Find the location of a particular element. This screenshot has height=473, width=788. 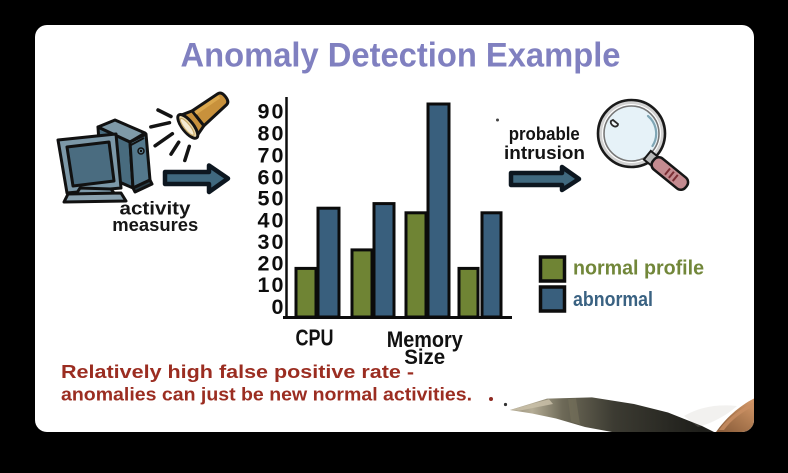

svg-text: abnormal is located at coordinates (613, 300).